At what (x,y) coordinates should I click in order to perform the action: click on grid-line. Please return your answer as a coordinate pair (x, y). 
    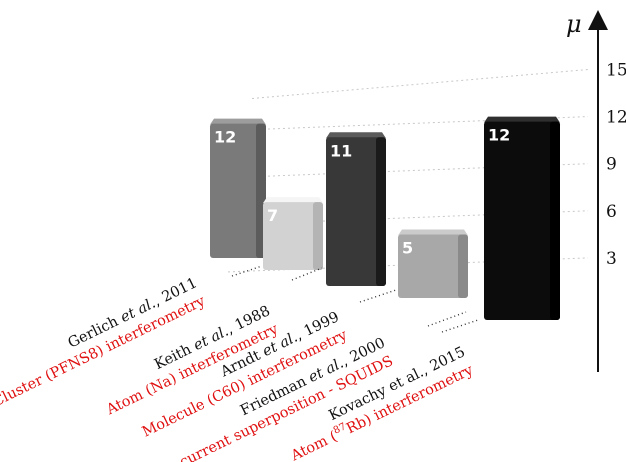
    Looking at the image, I should click on (420, 84).